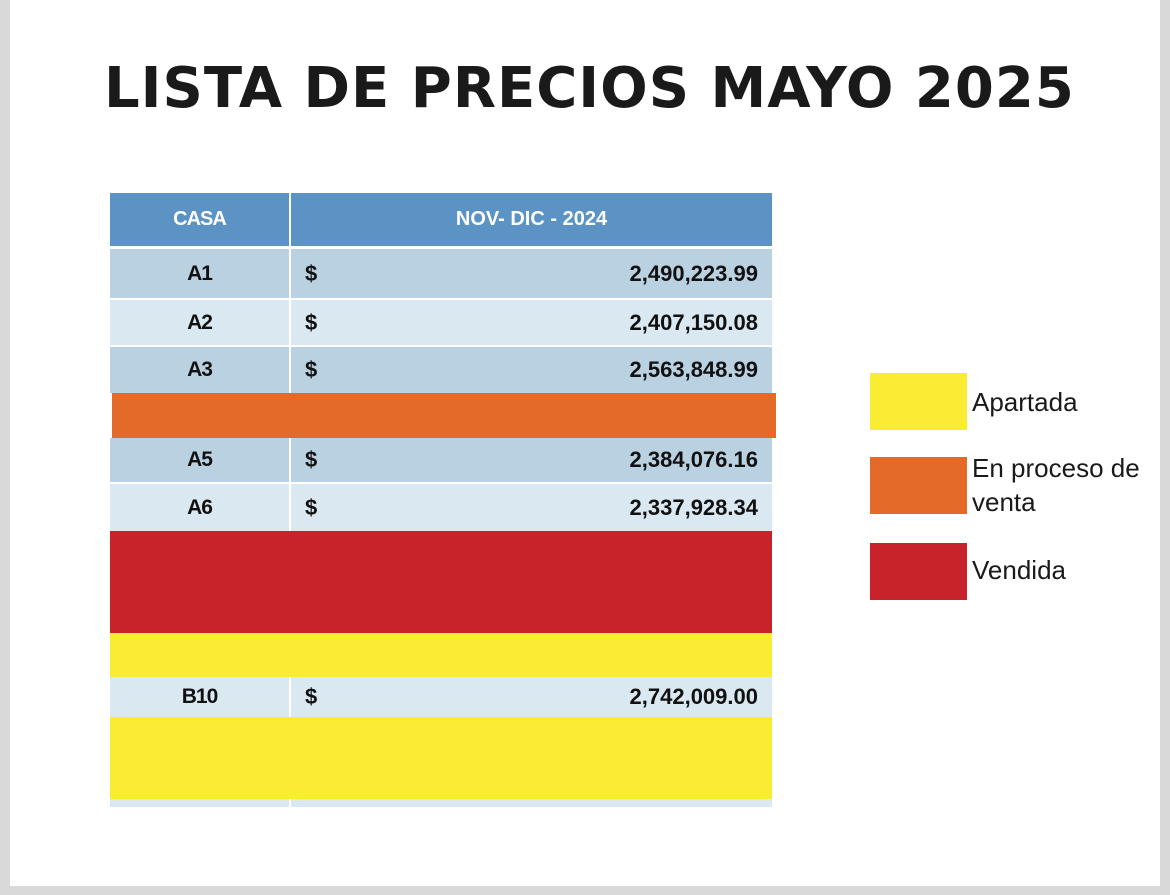 The image size is (1170, 895). Describe the element at coordinates (200, 370) in the screenshot. I see `casa-cell: A3` at that location.